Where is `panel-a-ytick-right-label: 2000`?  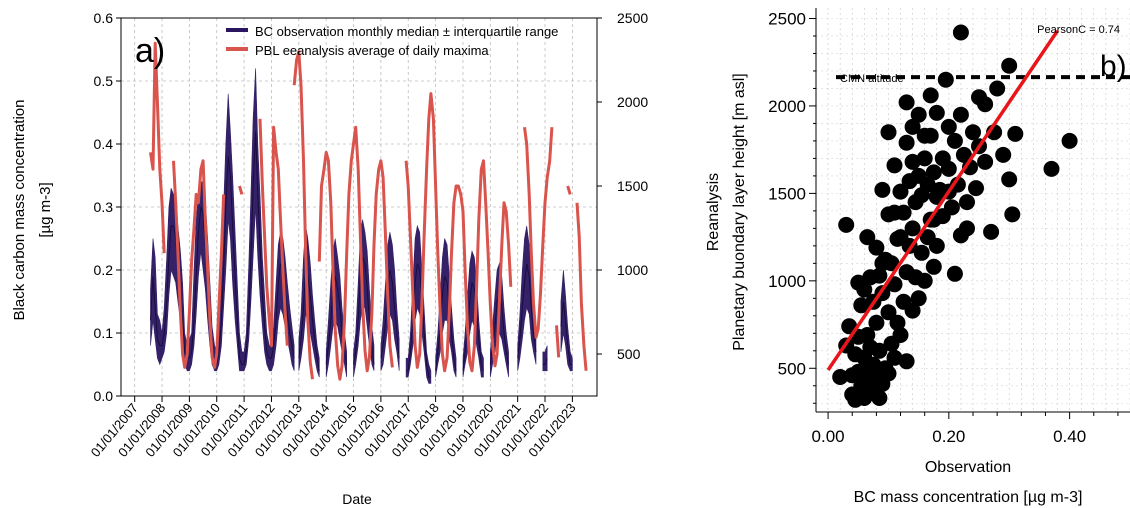 panel-a-ytick-right-label: 2000 is located at coordinates (632, 102).